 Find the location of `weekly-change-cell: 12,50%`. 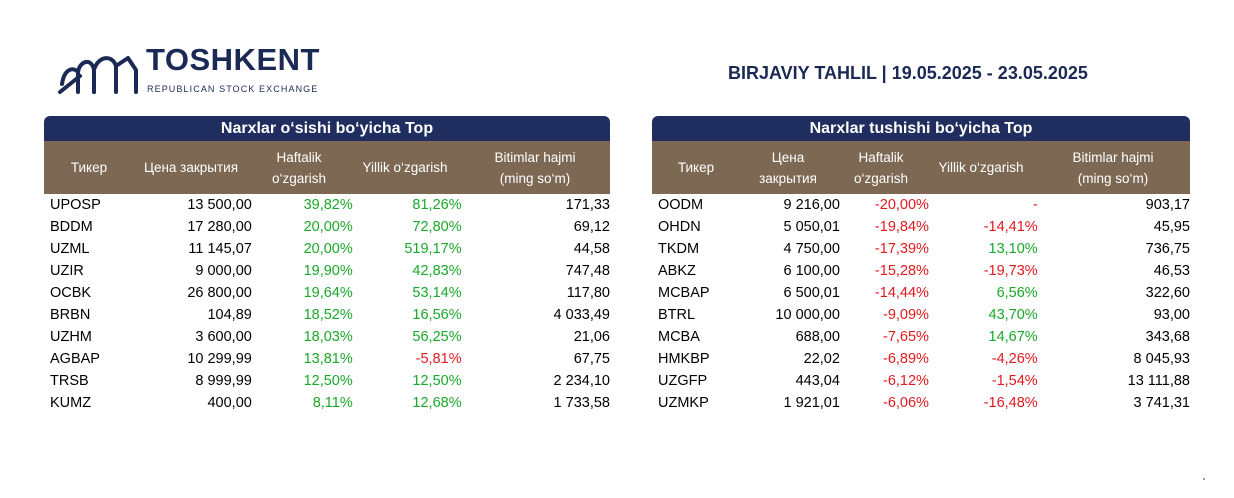

weekly-change-cell: 12,50% is located at coordinates (328, 381).